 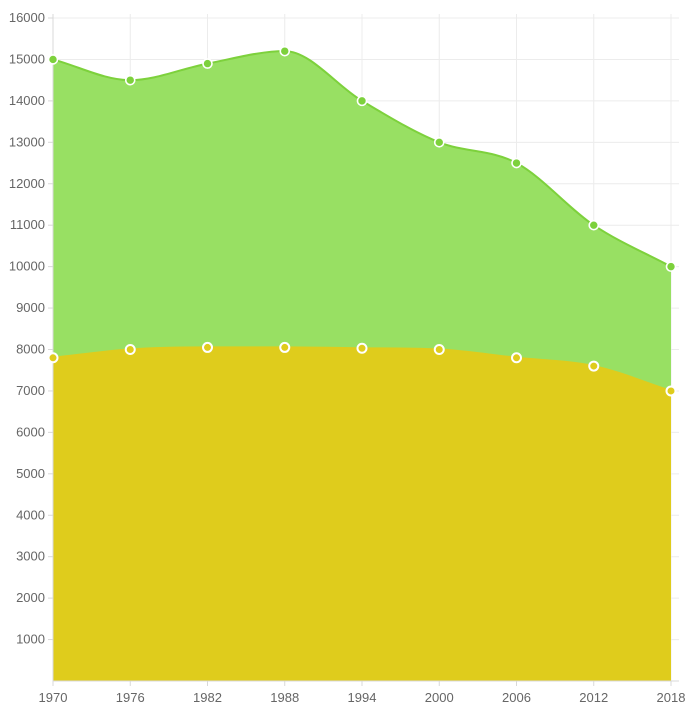 I want to click on y-tick-label: 2000, so click(x=30, y=597).